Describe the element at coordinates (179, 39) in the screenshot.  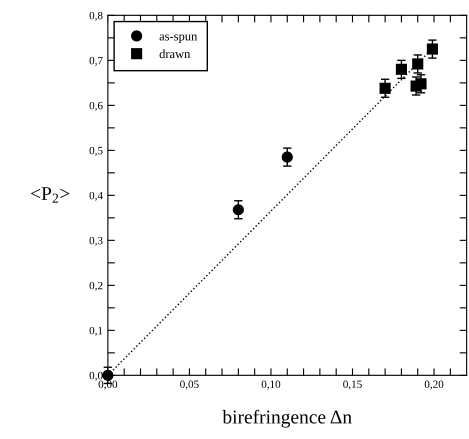
I see `legend-label: as-spun` at that location.